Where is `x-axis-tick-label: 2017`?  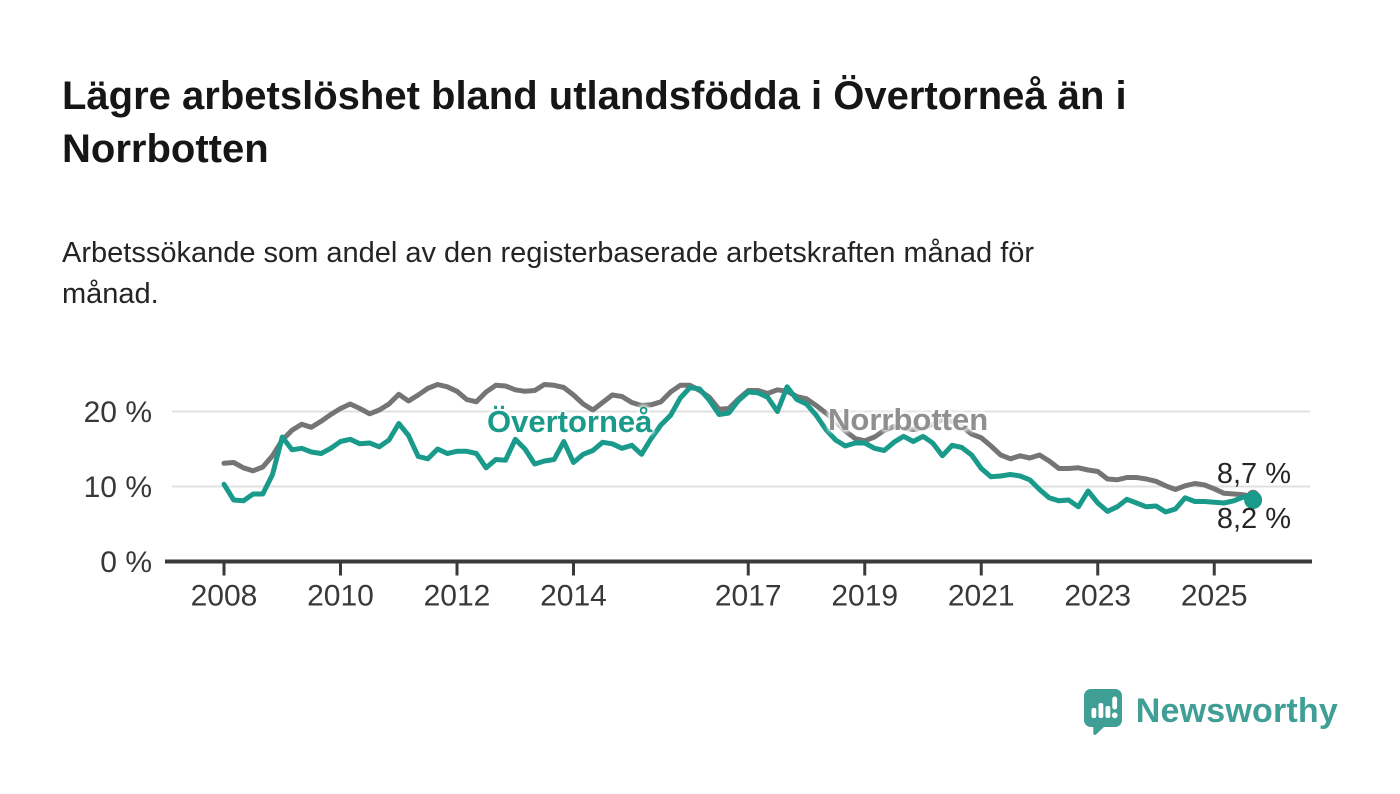 x-axis-tick-label: 2017 is located at coordinates (748, 596).